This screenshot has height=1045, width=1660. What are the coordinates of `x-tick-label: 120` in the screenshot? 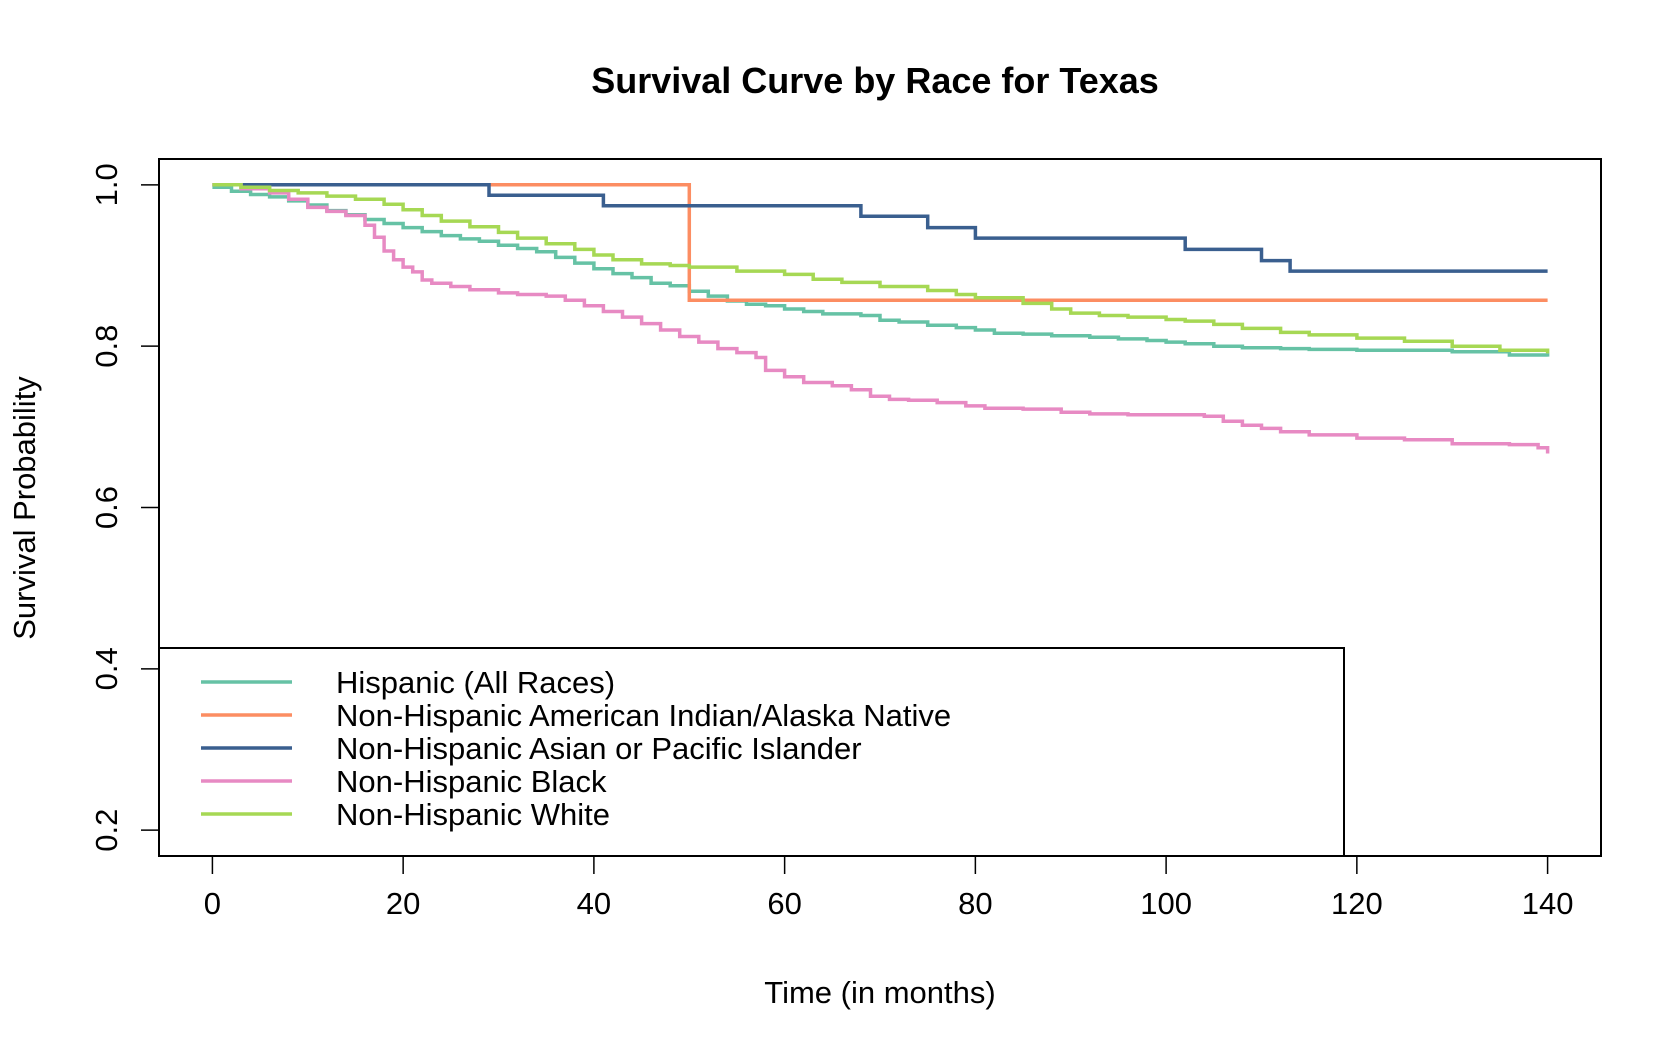 It's located at (1357, 903).